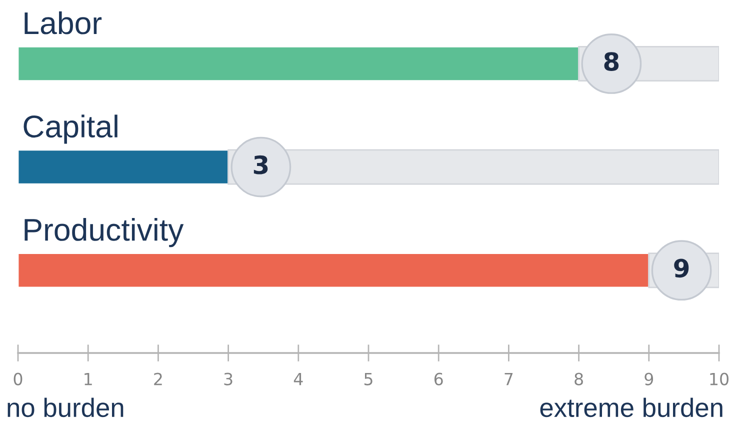 The height and width of the screenshot is (424, 730). What do you see at coordinates (578, 379) in the screenshot?
I see `x-tick-label: 8` at bounding box center [578, 379].